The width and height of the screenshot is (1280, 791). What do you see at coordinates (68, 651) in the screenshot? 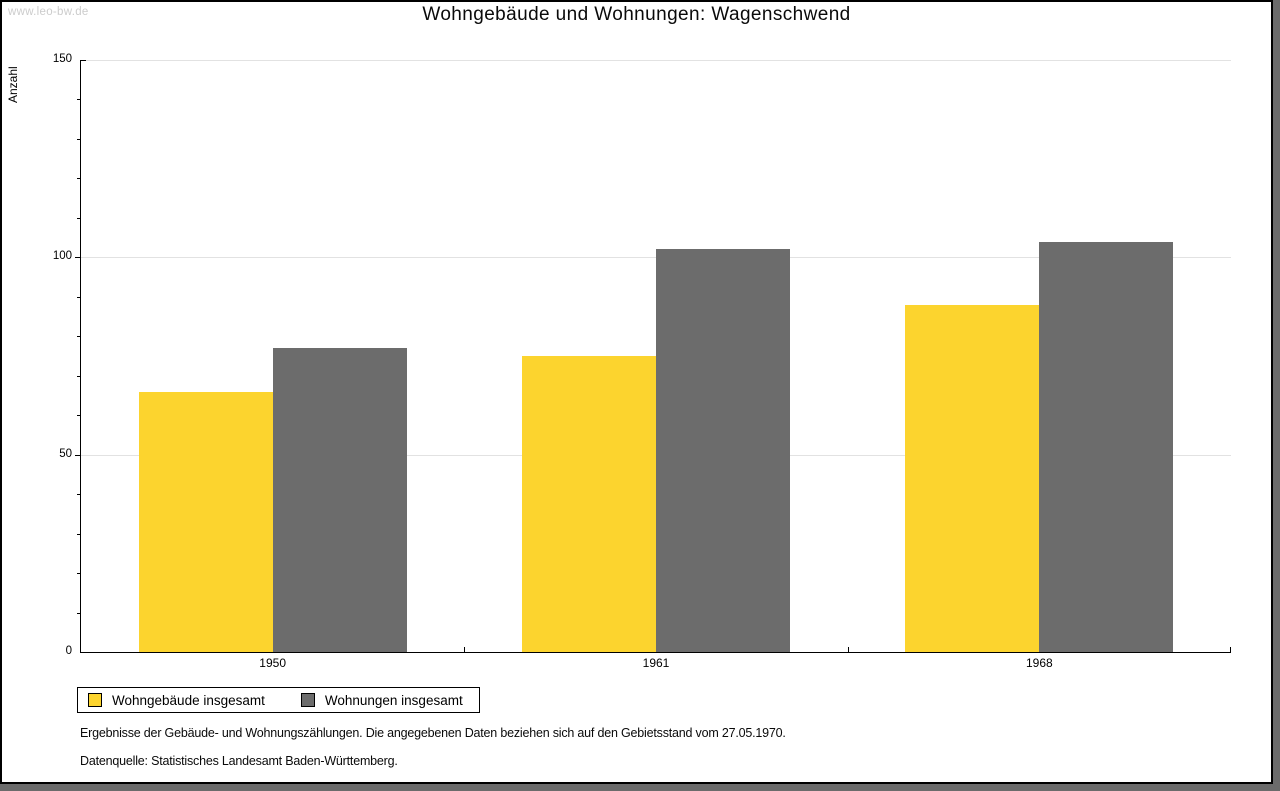
I see `y-tick-label: 0` at bounding box center [68, 651].